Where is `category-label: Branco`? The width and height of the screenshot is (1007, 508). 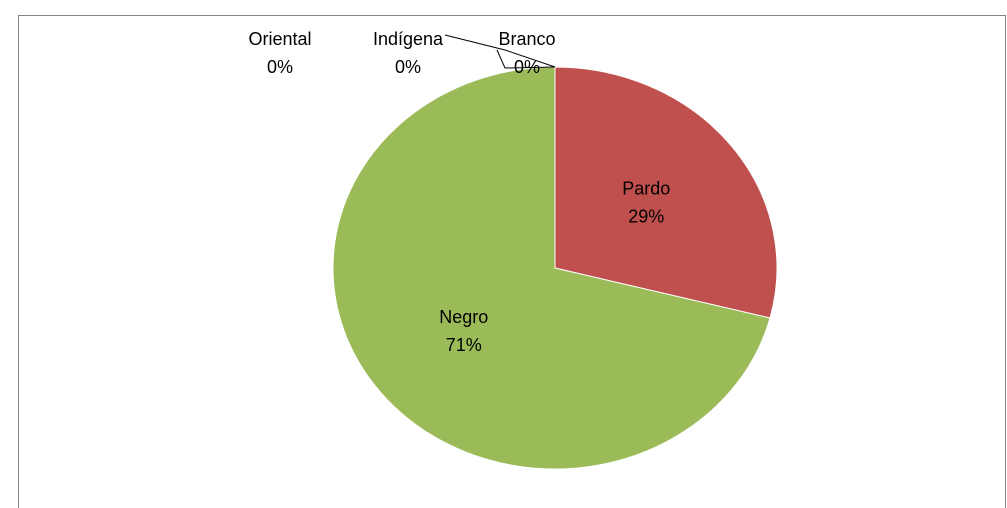 category-label: Branco is located at coordinates (526, 39).